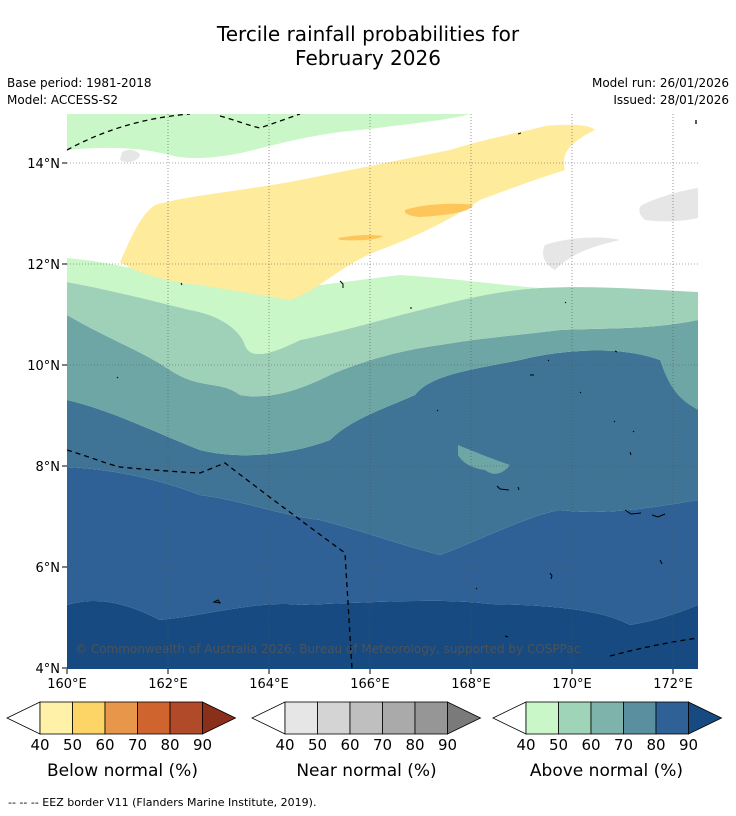 Image resolution: width=736 pixels, height=816 pixels. Describe the element at coordinates (366, 771) in the screenshot. I see `near-normal-label: Near normal (%)` at that location.